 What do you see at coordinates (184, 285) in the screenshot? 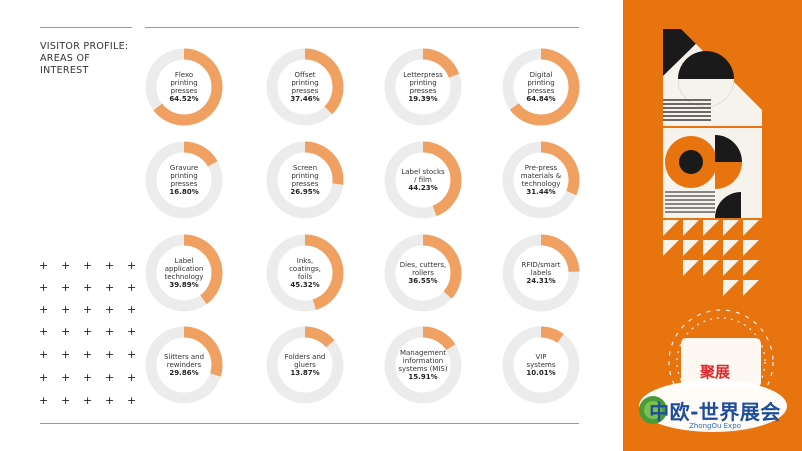
I see `percent-value: 39.89%` at bounding box center [184, 285].